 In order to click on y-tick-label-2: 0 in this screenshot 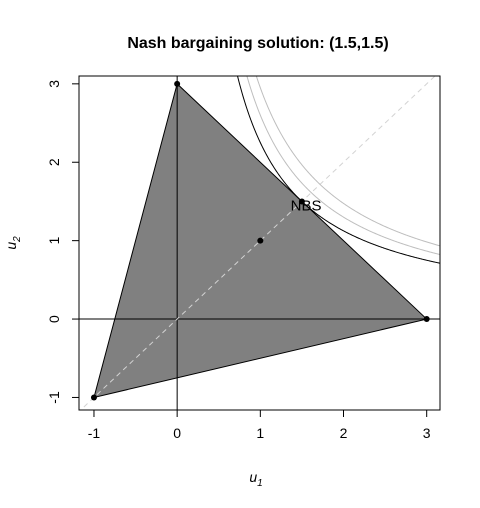, I will do `click(54, 319)`.